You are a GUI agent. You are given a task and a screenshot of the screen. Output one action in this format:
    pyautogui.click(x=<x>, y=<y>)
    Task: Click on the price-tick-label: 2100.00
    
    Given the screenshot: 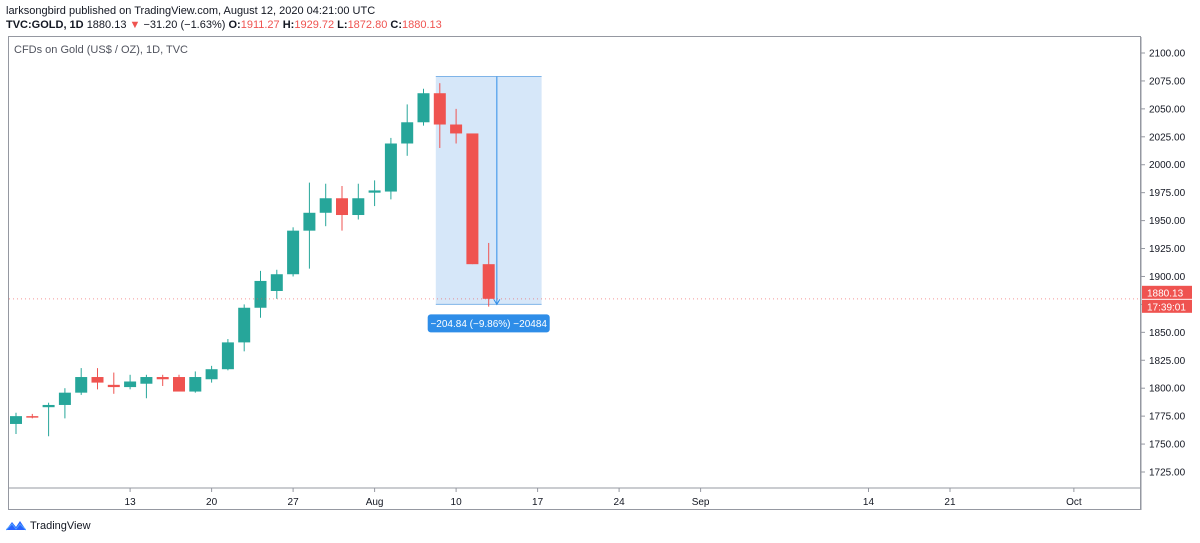 What is the action you would take?
    pyautogui.click(x=1167, y=54)
    